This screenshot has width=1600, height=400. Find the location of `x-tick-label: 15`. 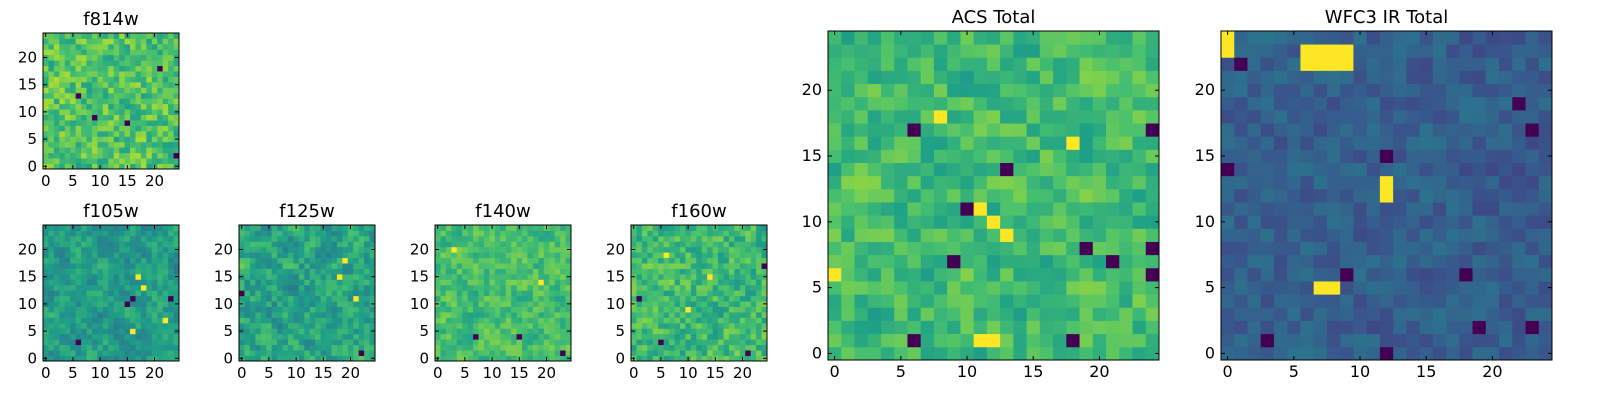

x-tick-label: 15 is located at coordinates (323, 373).